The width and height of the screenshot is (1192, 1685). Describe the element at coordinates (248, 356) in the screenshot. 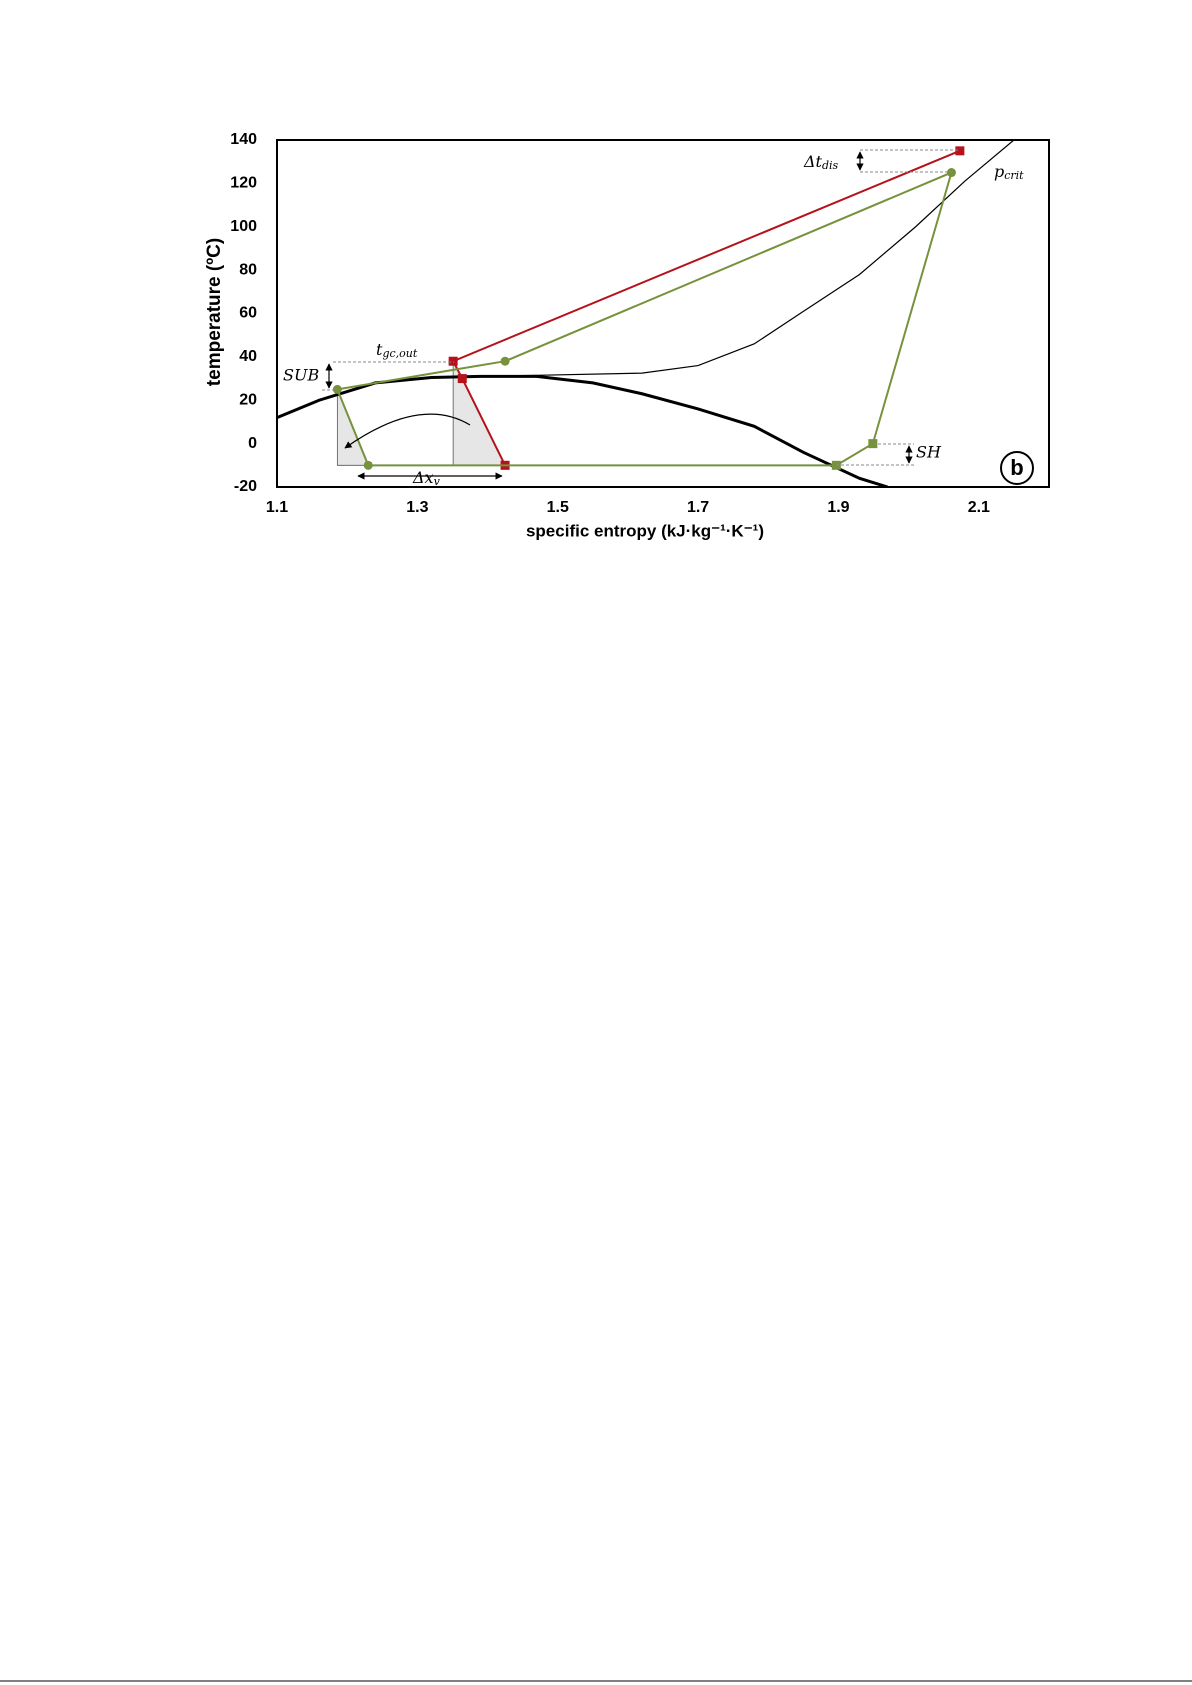

I see `y-tick-label: 40` at that location.